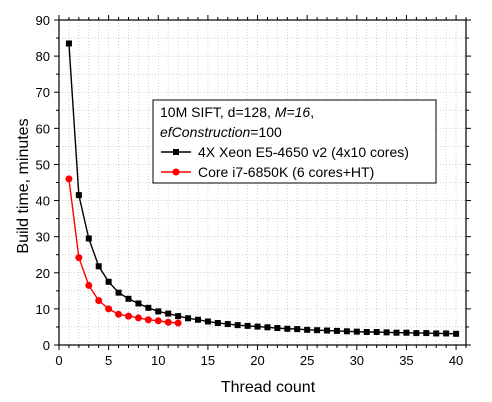  What do you see at coordinates (406, 360) in the screenshot?
I see `x-tick-label: 35` at bounding box center [406, 360].